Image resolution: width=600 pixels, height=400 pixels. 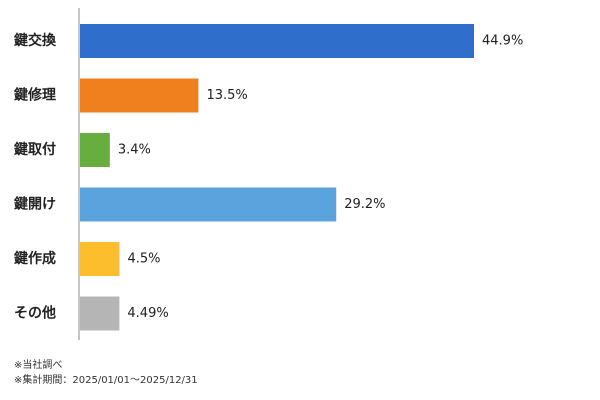 What do you see at coordinates (35, 95) in the screenshot?
I see `category-label: 鍵修理` at bounding box center [35, 95].